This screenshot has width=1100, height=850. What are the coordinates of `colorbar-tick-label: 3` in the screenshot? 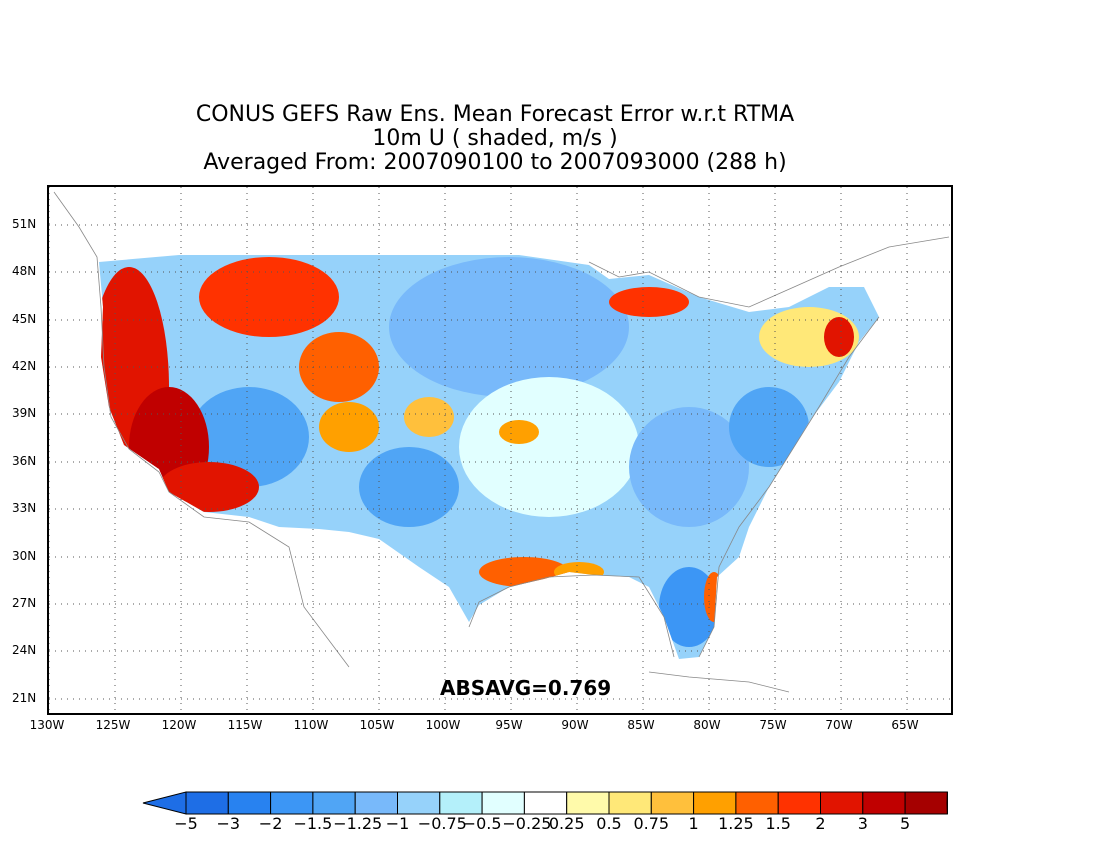 It's located at (862, 823).